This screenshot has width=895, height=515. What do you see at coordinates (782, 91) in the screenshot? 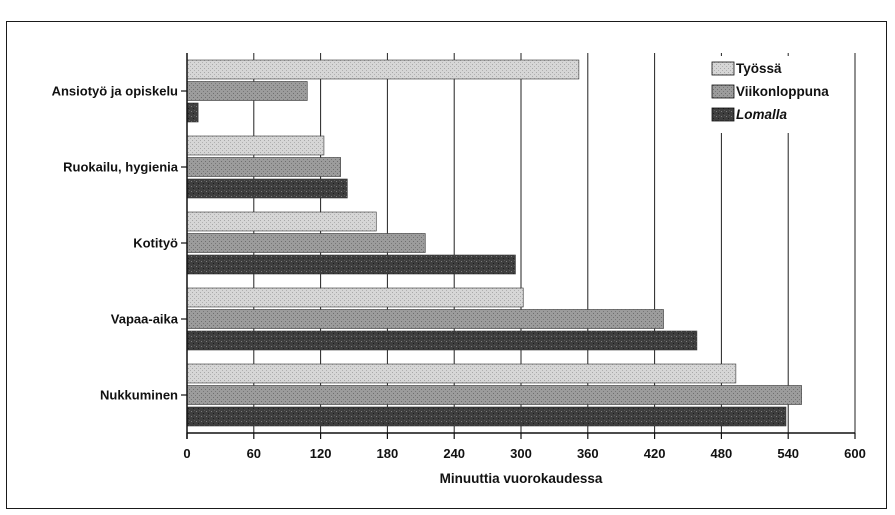
I see `legend-entry: Viikonloppuna` at bounding box center [782, 91].